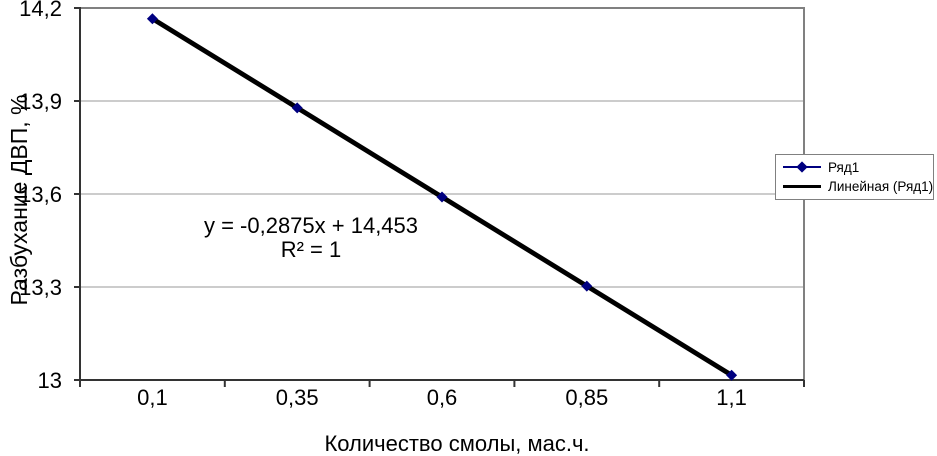  Describe the element at coordinates (844, 167) in the screenshot. I see `legend-label-series: Ряд1` at that location.